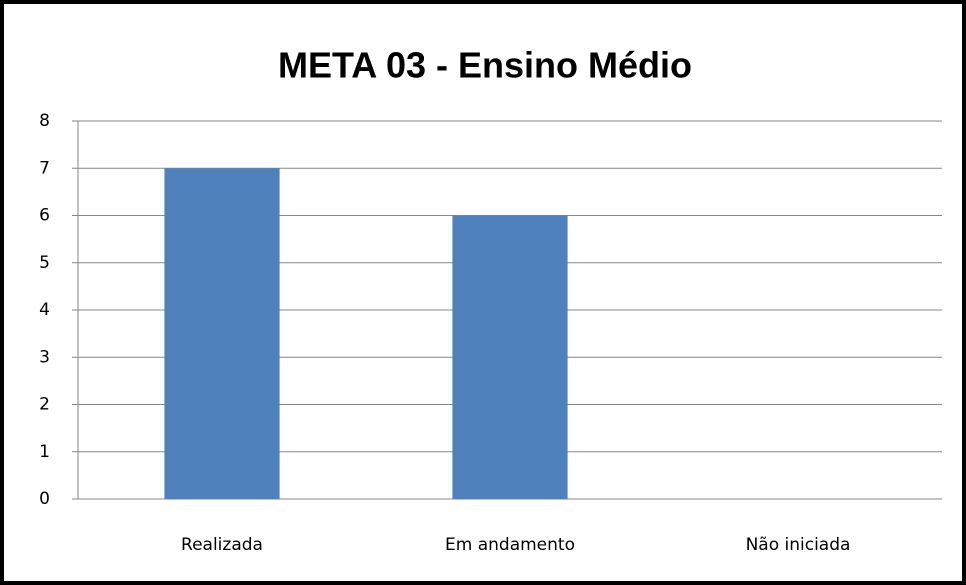 The image size is (966, 585). I want to click on y-tick-label: 6, so click(44, 216).